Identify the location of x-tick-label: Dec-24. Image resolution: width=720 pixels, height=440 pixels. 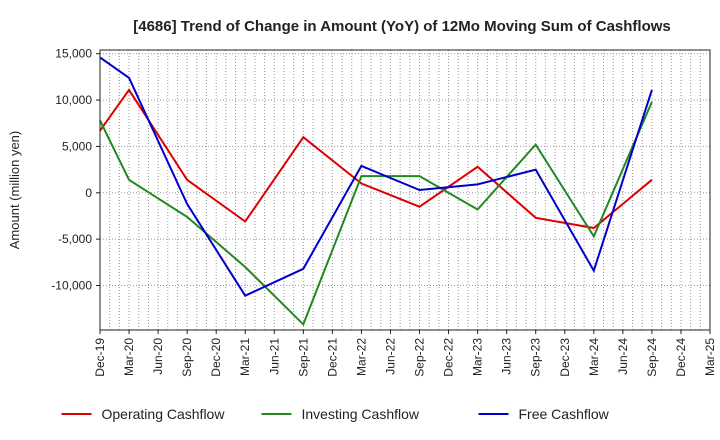
(681, 357).